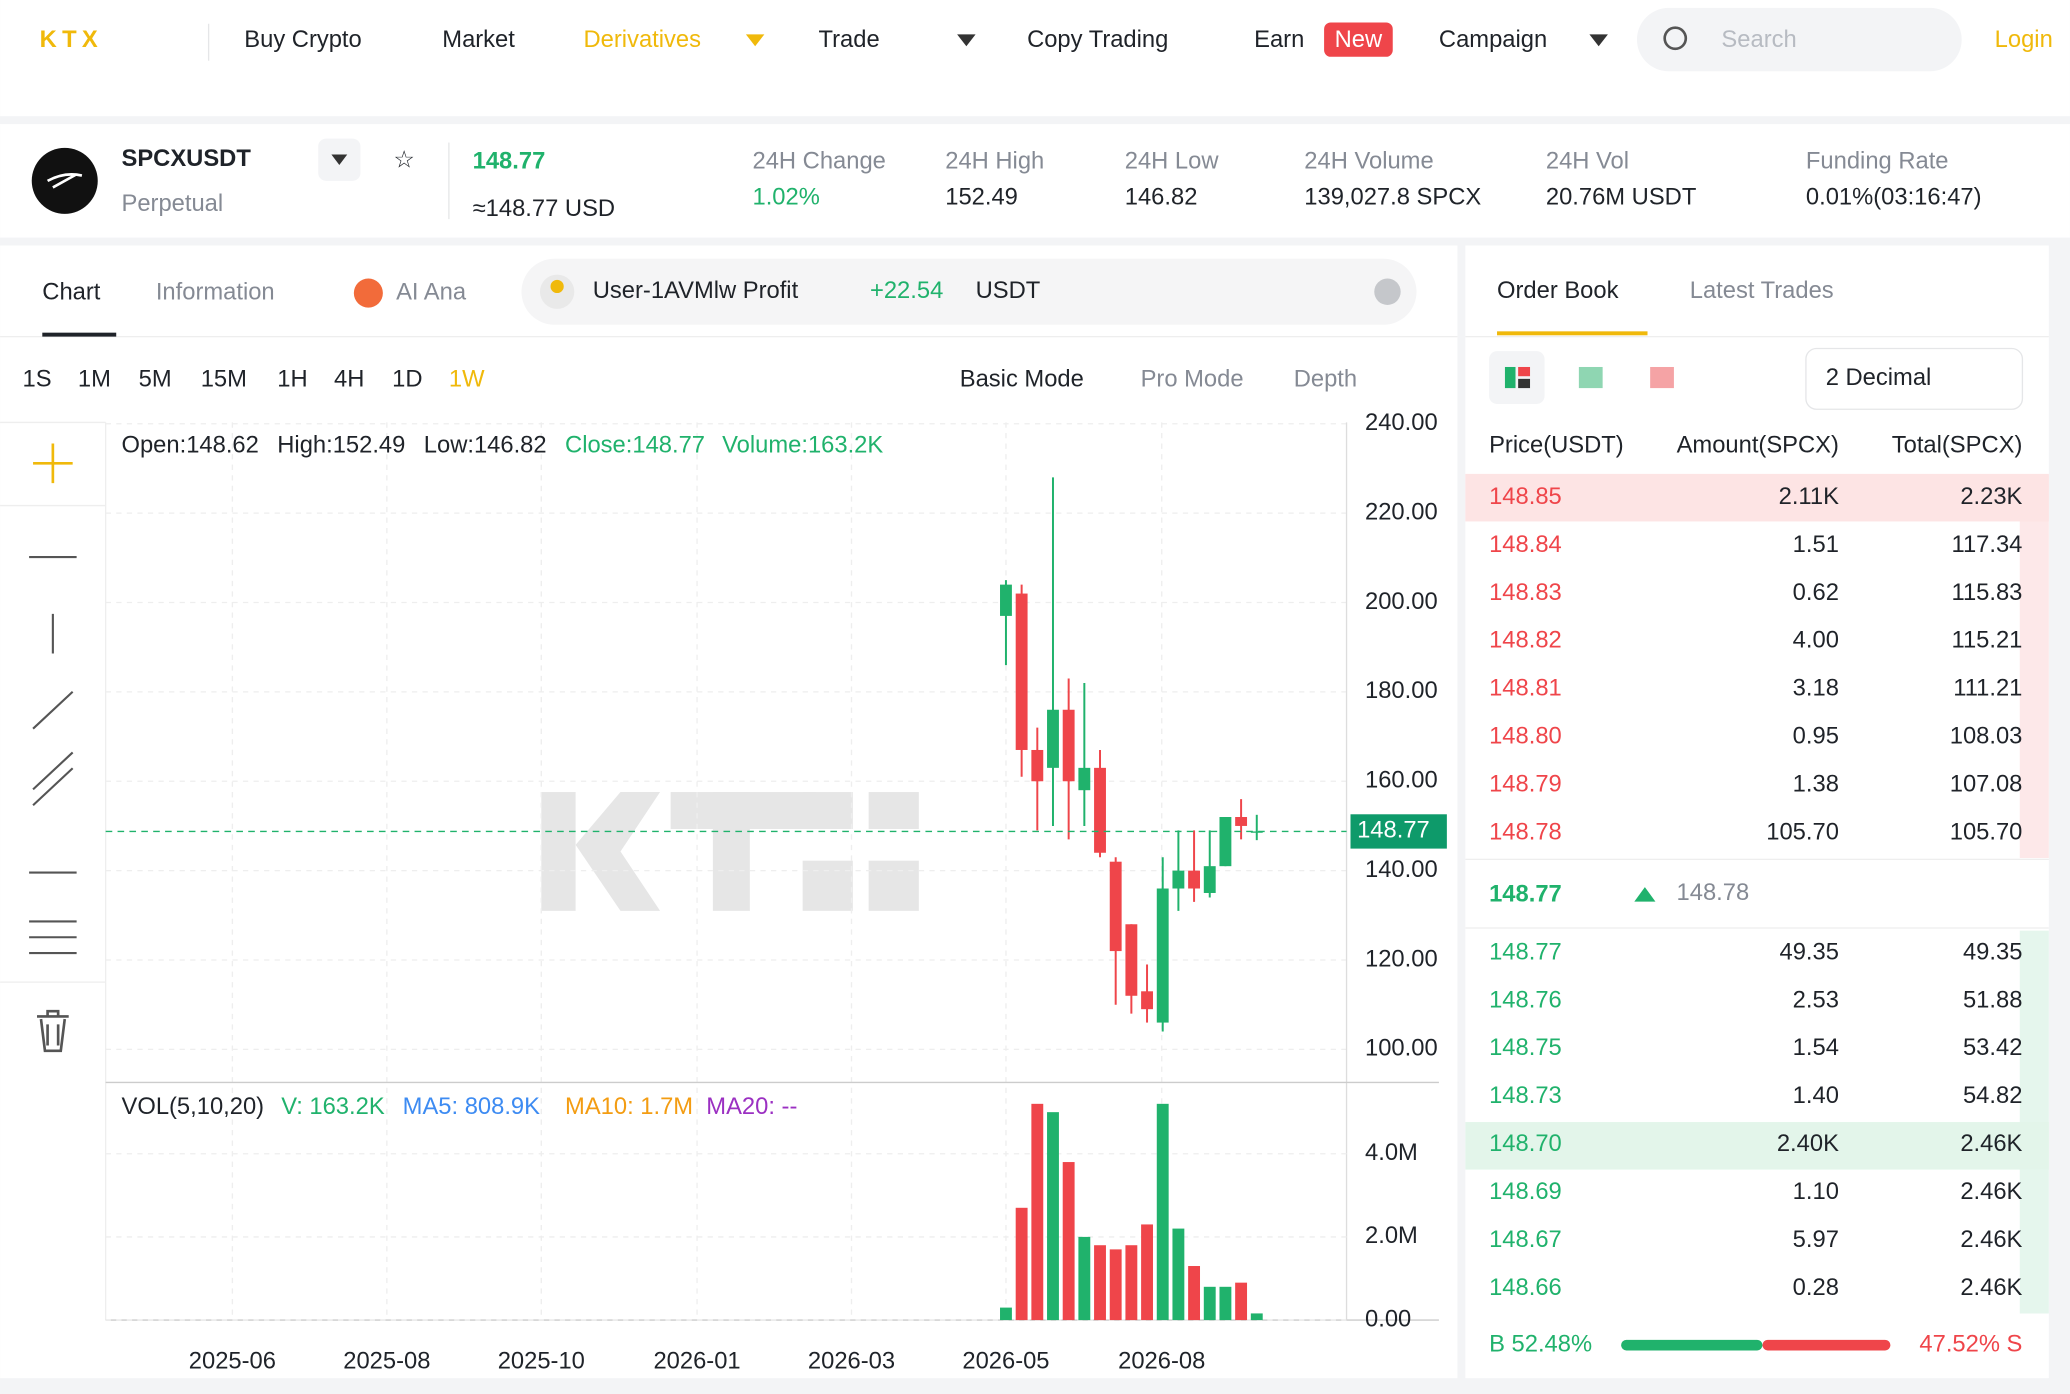 Image resolution: width=2070 pixels, height=1394 pixels. I want to click on stat-label: 24H Change, so click(819, 161).